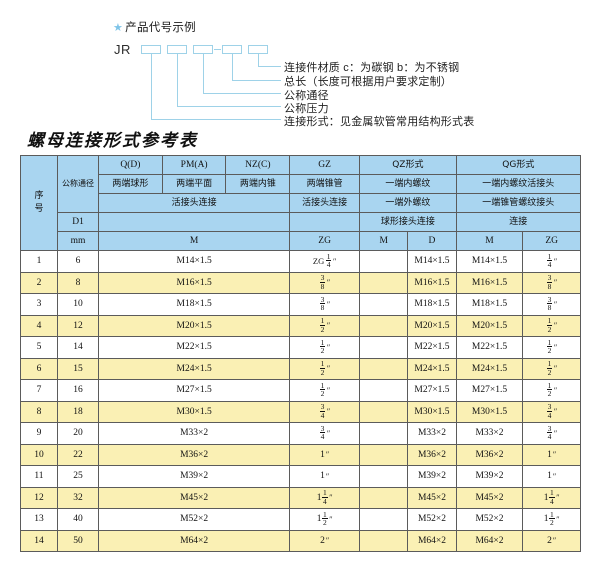 This screenshot has height=567, width=600. What do you see at coordinates (379, 122) in the screenshot?
I see `annotation-connection-type: 连接形式：见金属软管常用结构形式表` at bounding box center [379, 122].